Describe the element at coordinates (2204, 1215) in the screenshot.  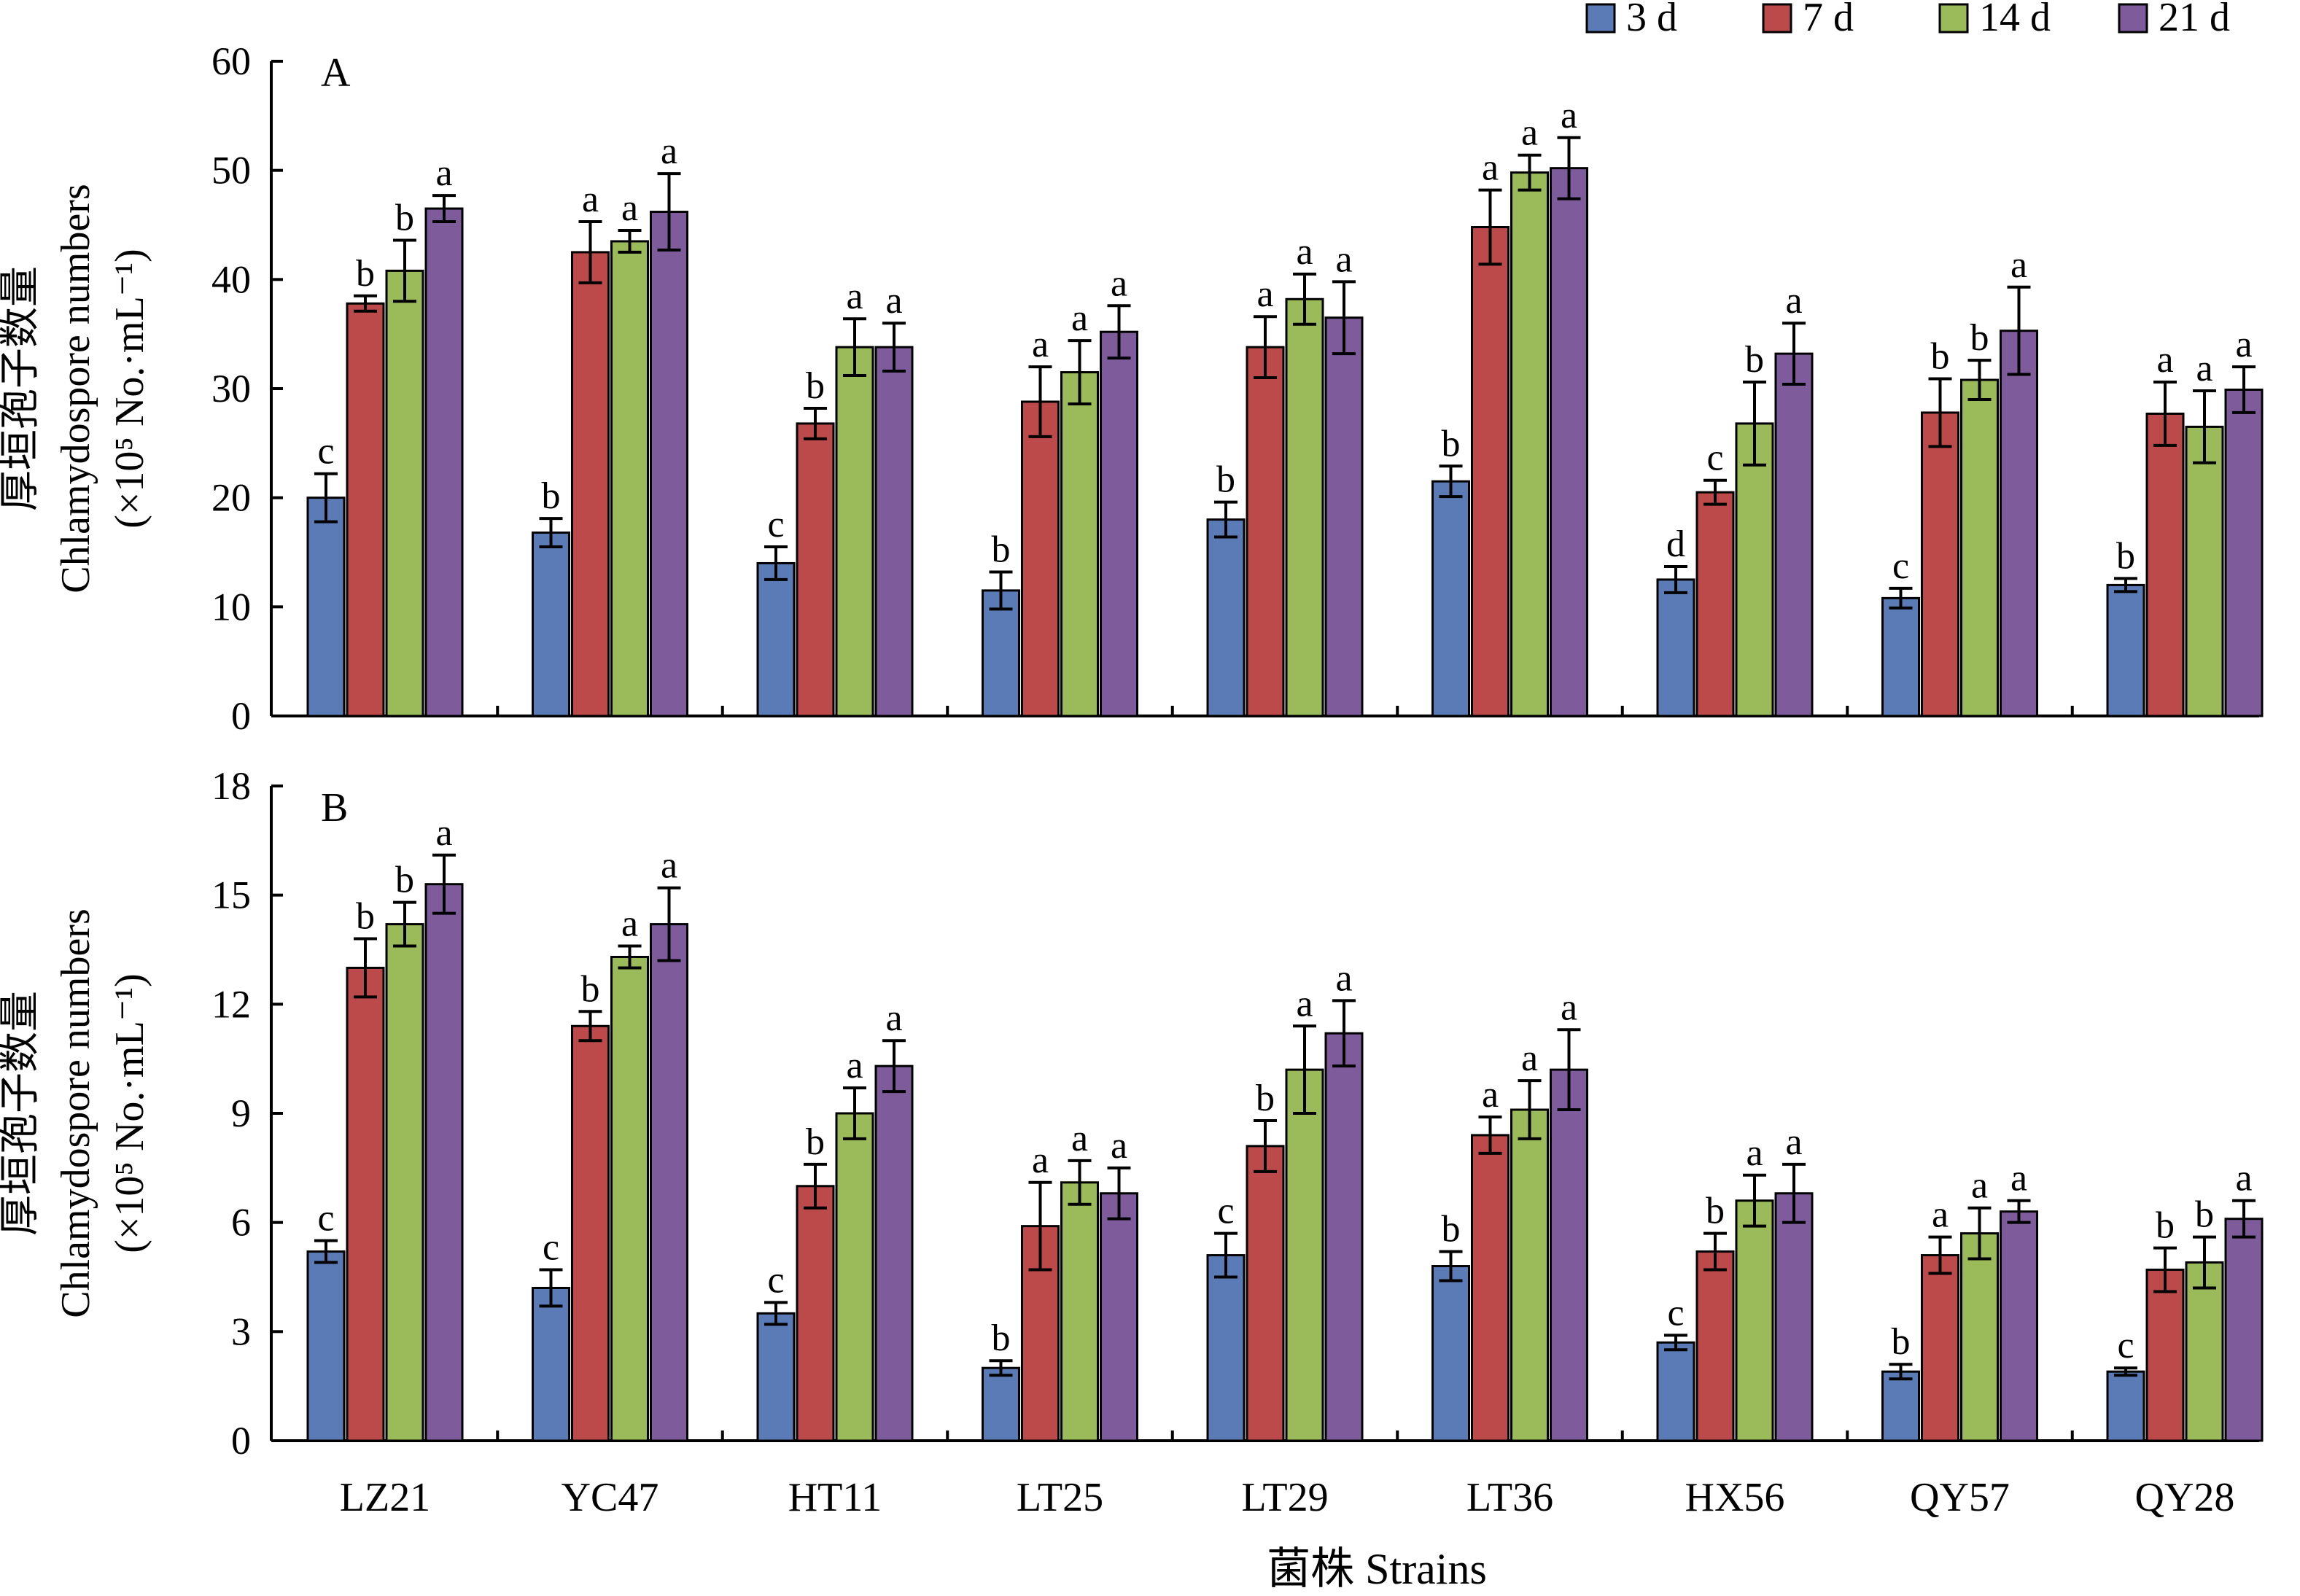
I see `sig-letter-QY28-14d: b` at that location.